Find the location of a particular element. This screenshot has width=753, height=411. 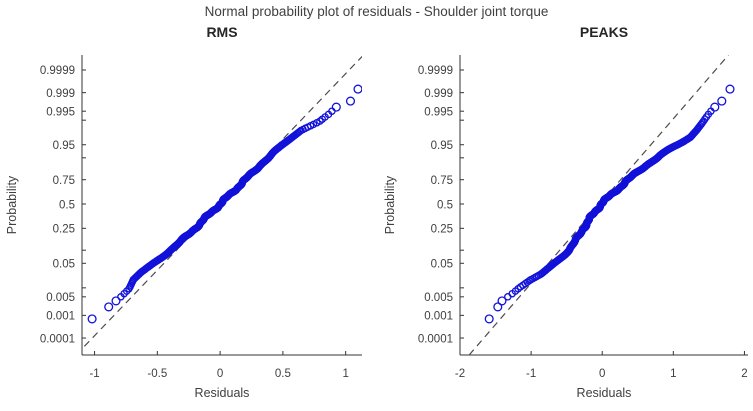

x-tick-label: 0.5 is located at coordinates (283, 374).